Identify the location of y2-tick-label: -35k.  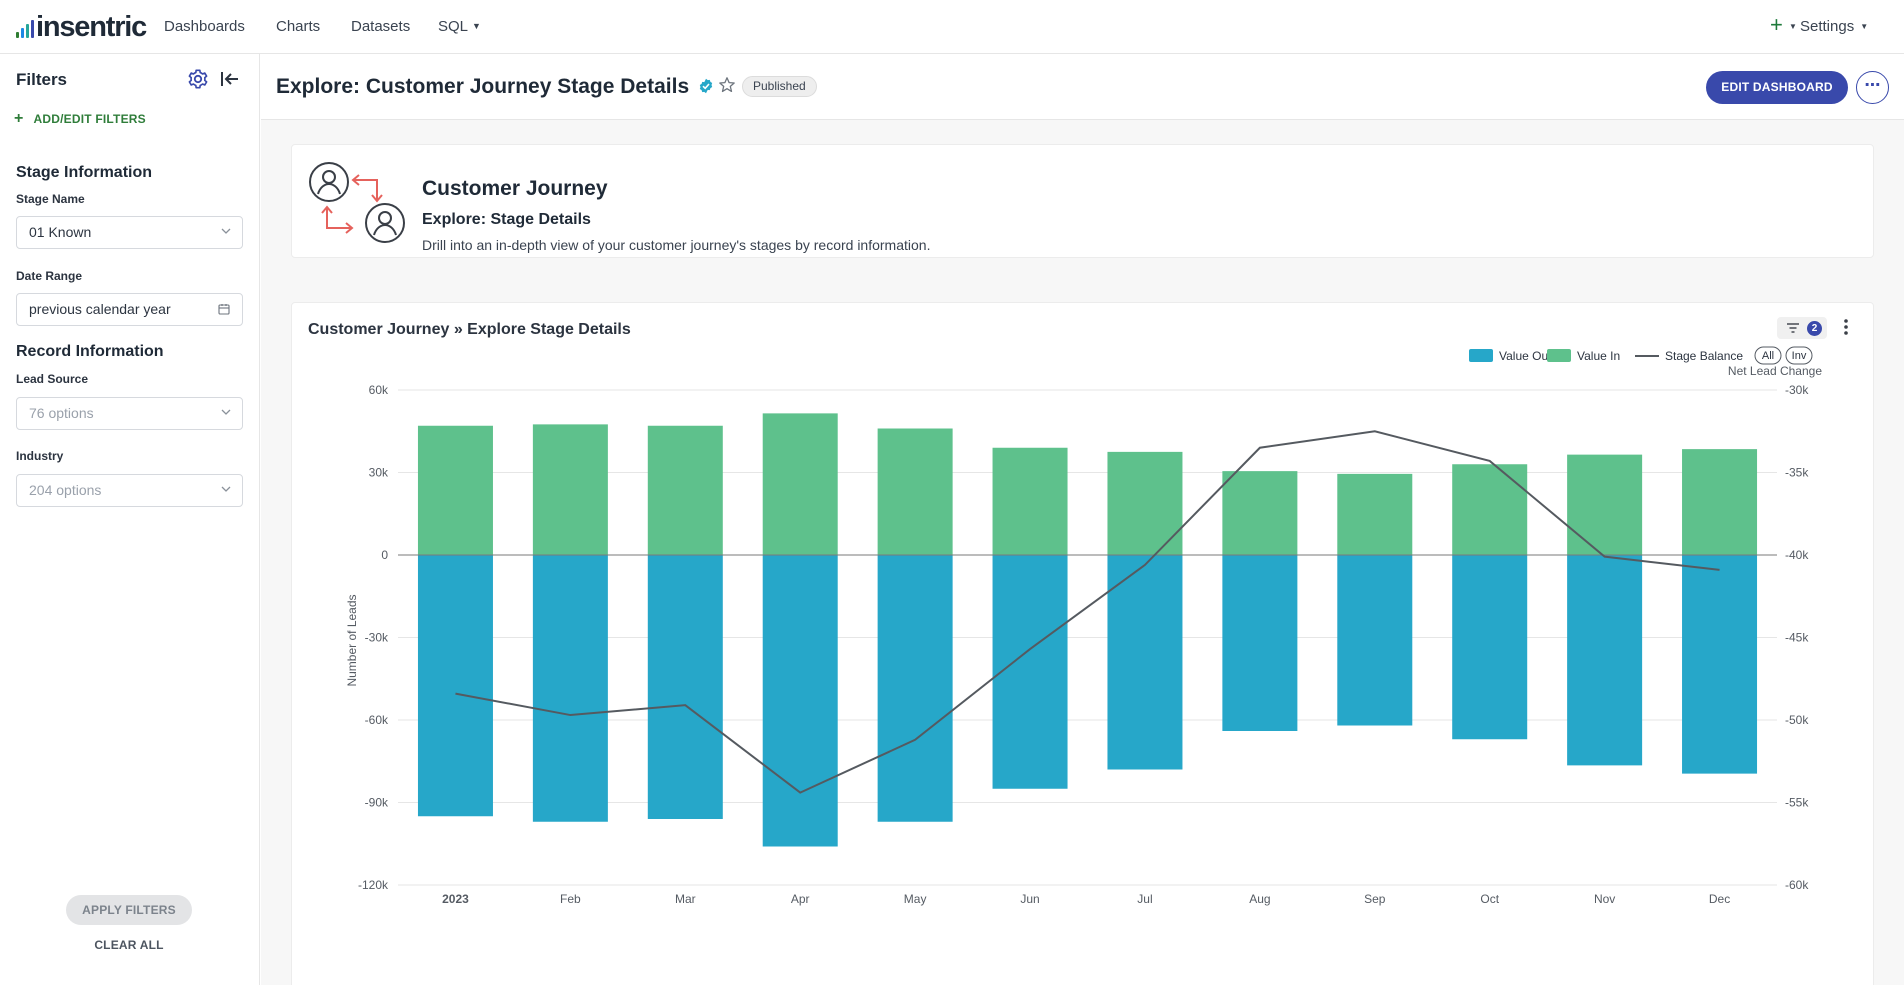
(1797, 473).